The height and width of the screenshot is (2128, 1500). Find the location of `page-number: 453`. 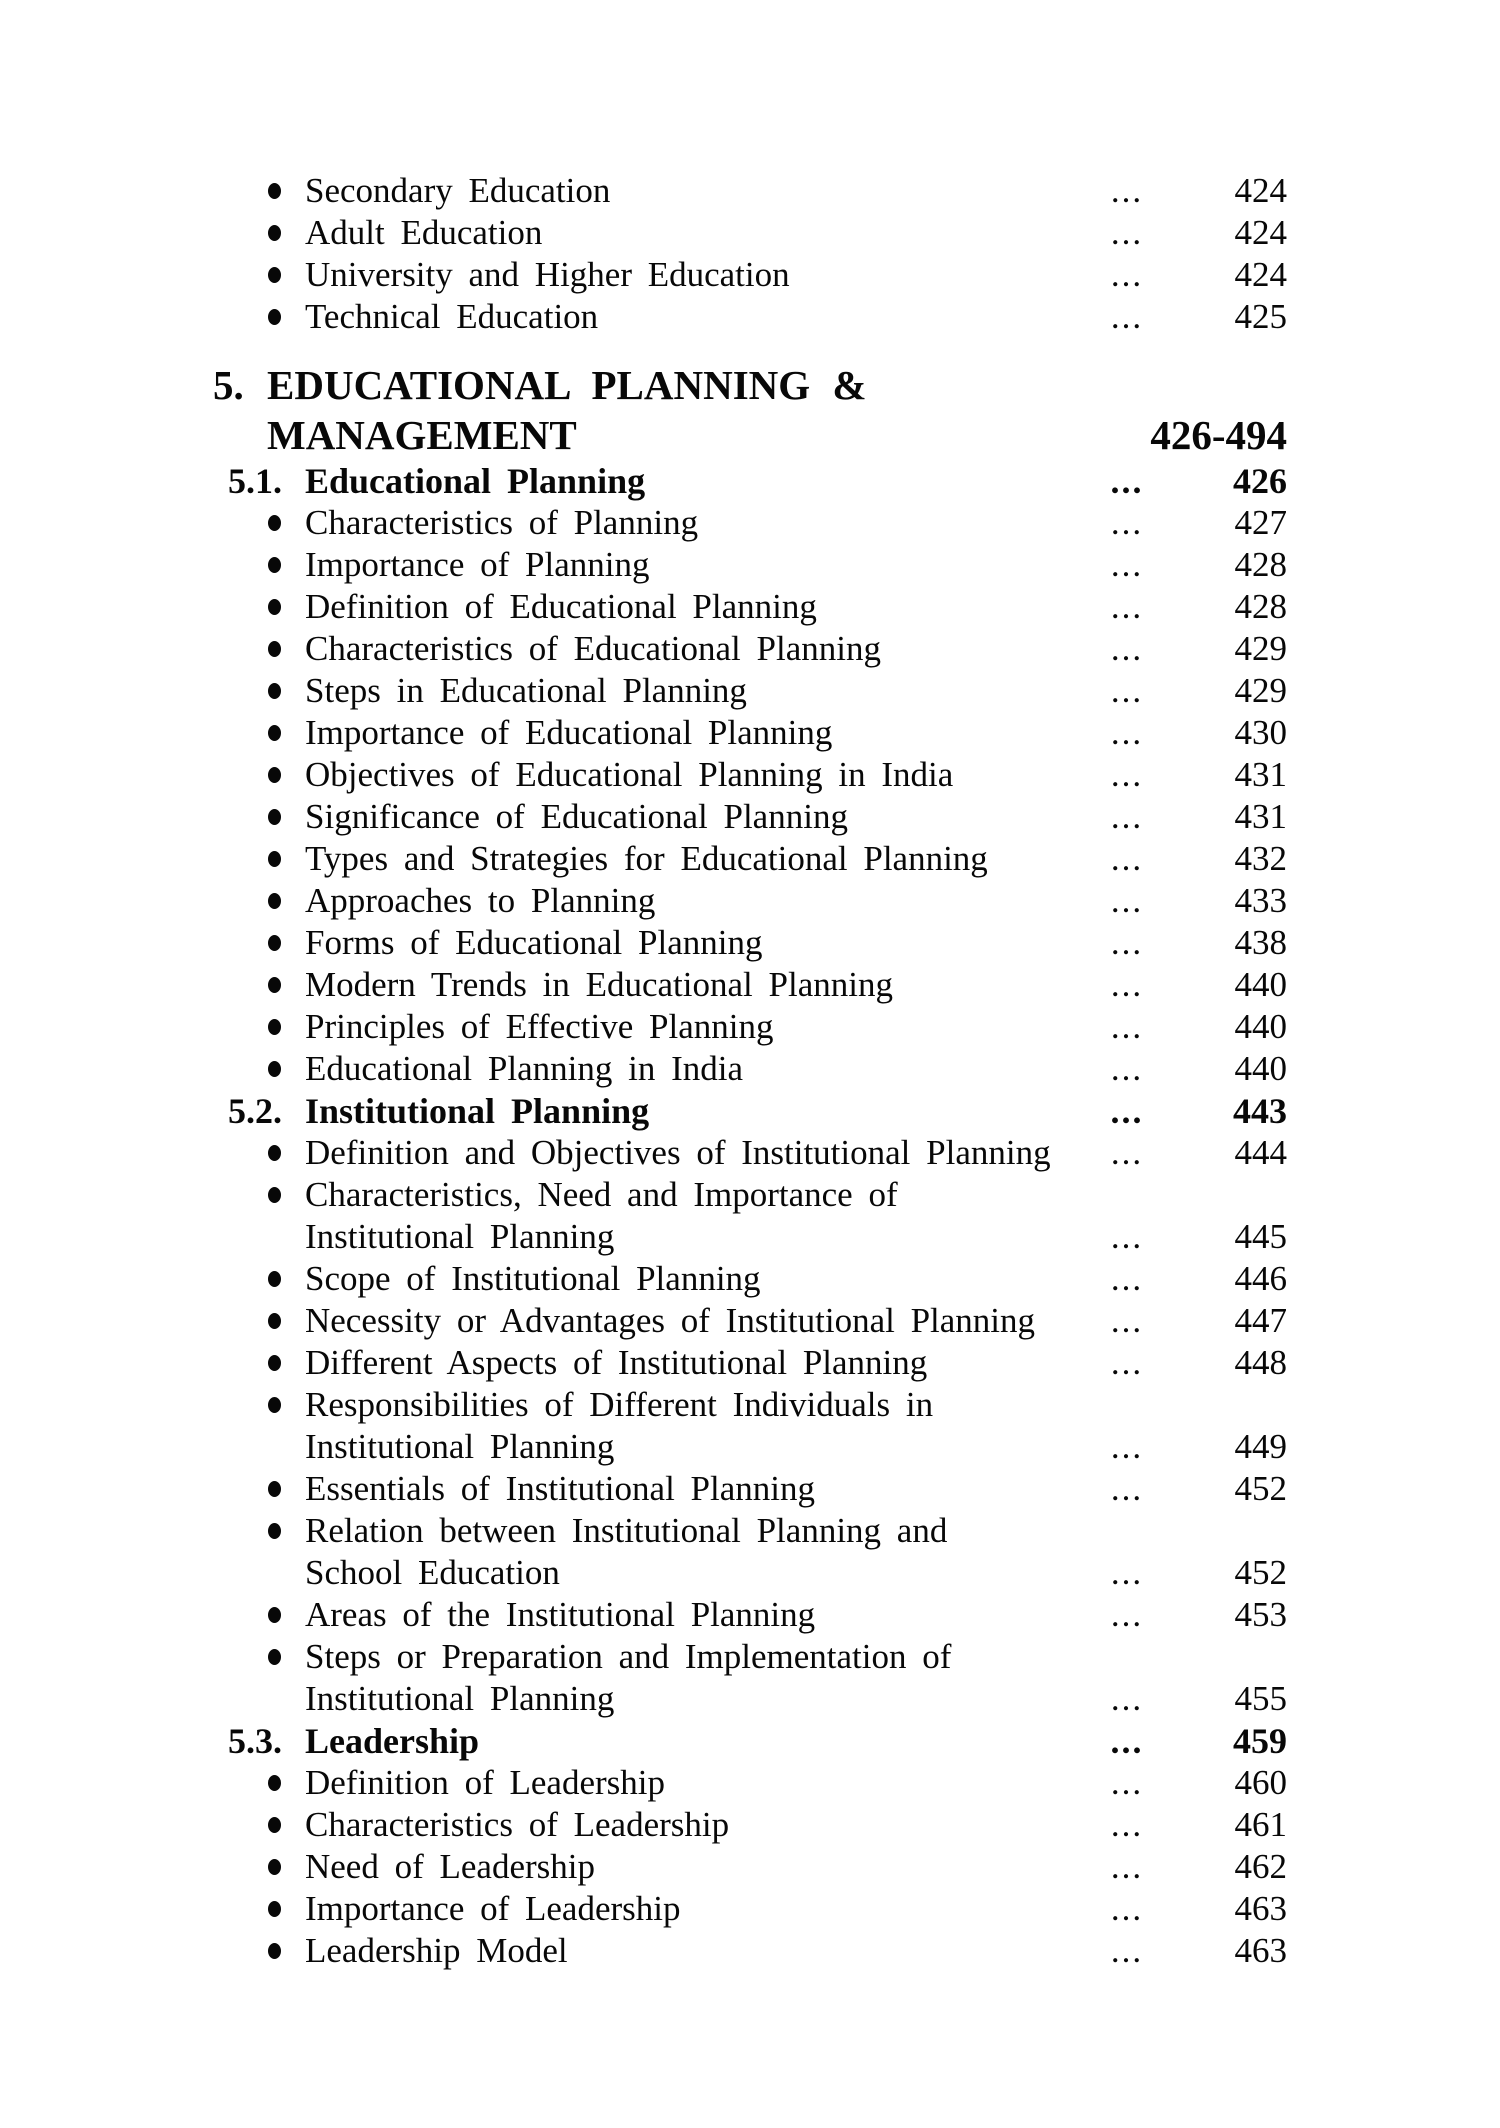

page-number: 453 is located at coordinates (1261, 1614).